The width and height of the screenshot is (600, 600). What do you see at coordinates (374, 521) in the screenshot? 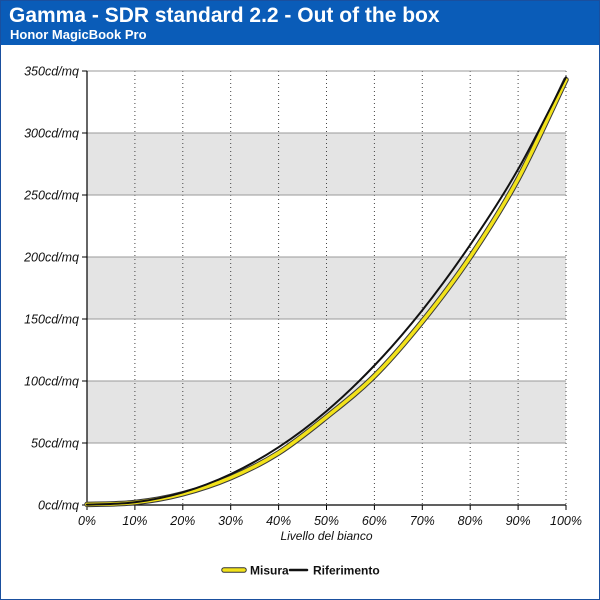
I see `x-tick-label: 60%` at bounding box center [374, 521].